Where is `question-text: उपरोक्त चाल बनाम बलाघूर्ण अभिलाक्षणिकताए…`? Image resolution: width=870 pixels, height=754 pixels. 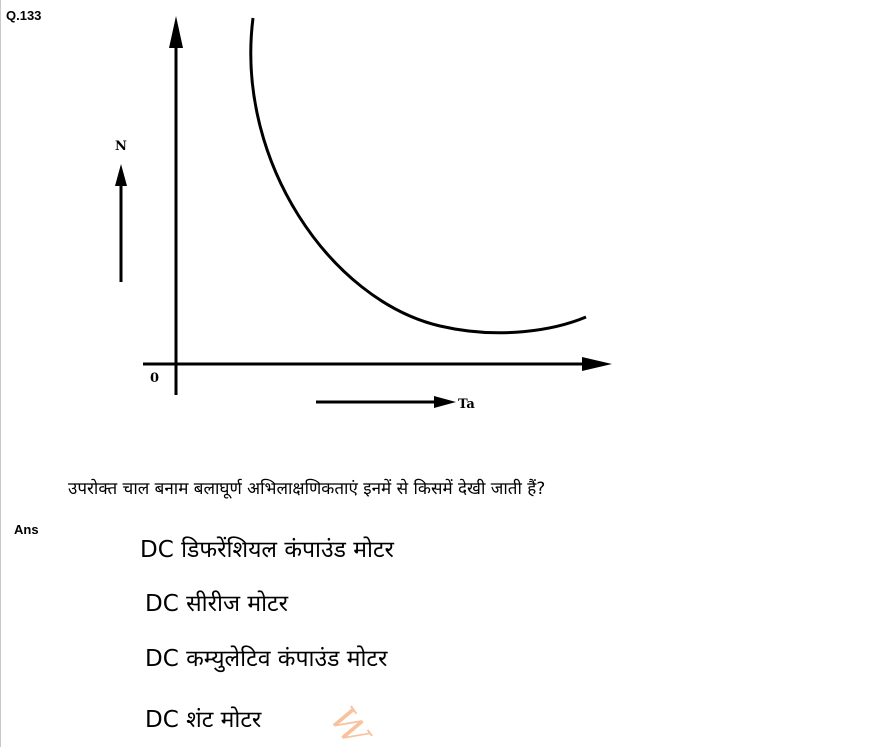 question-text: उपरोक्त चाल बनाम बलाघूर्ण अभिलाक्षणिकताए… is located at coordinates (307, 489).